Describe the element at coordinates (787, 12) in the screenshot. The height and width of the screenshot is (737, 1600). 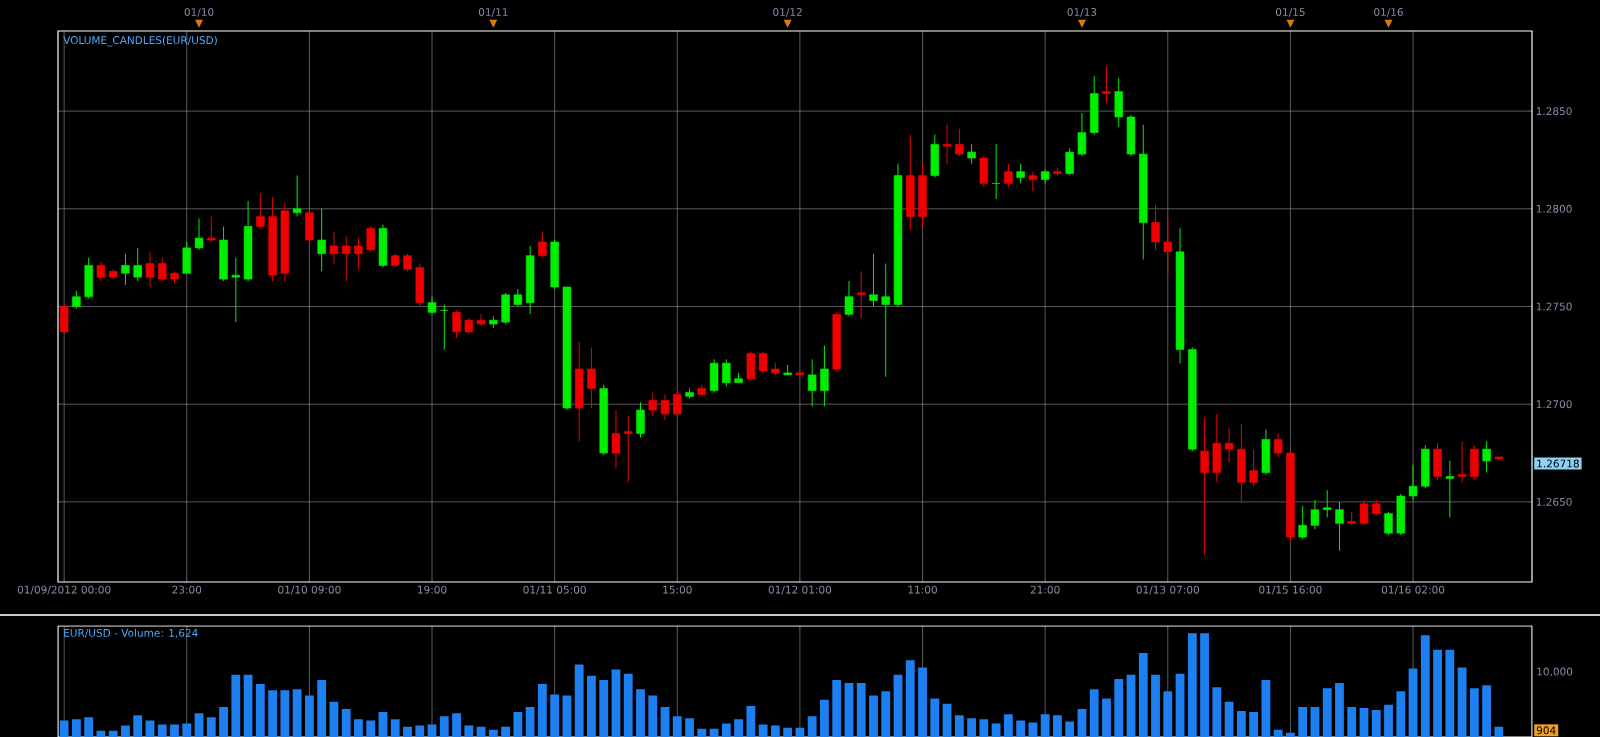
I see `text: 01/12` at that location.